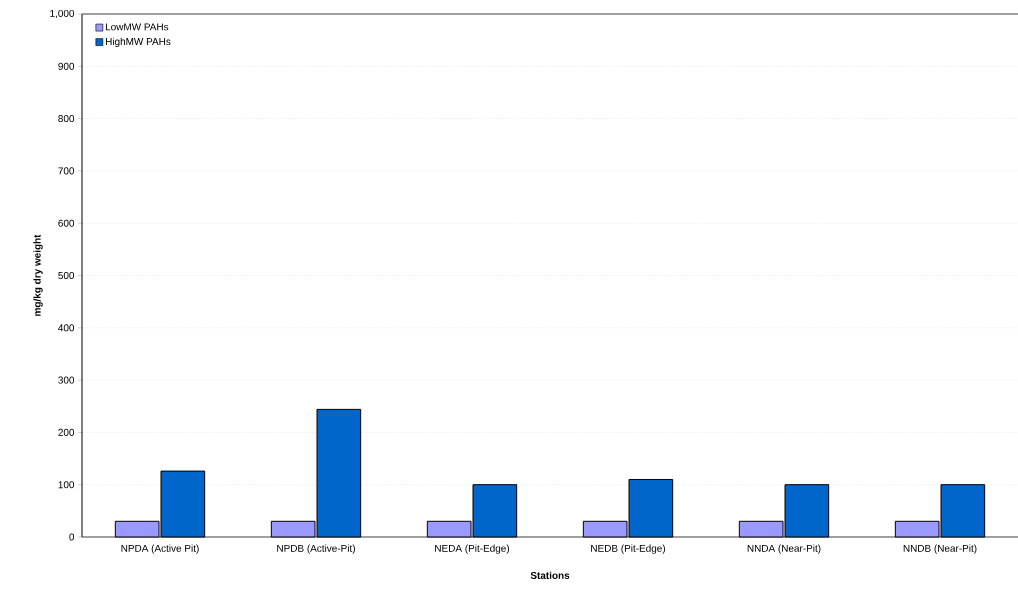  What do you see at coordinates (472, 549) in the screenshot?
I see `x-tick-label: NEDA (Pit-Edge)` at bounding box center [472, 549].